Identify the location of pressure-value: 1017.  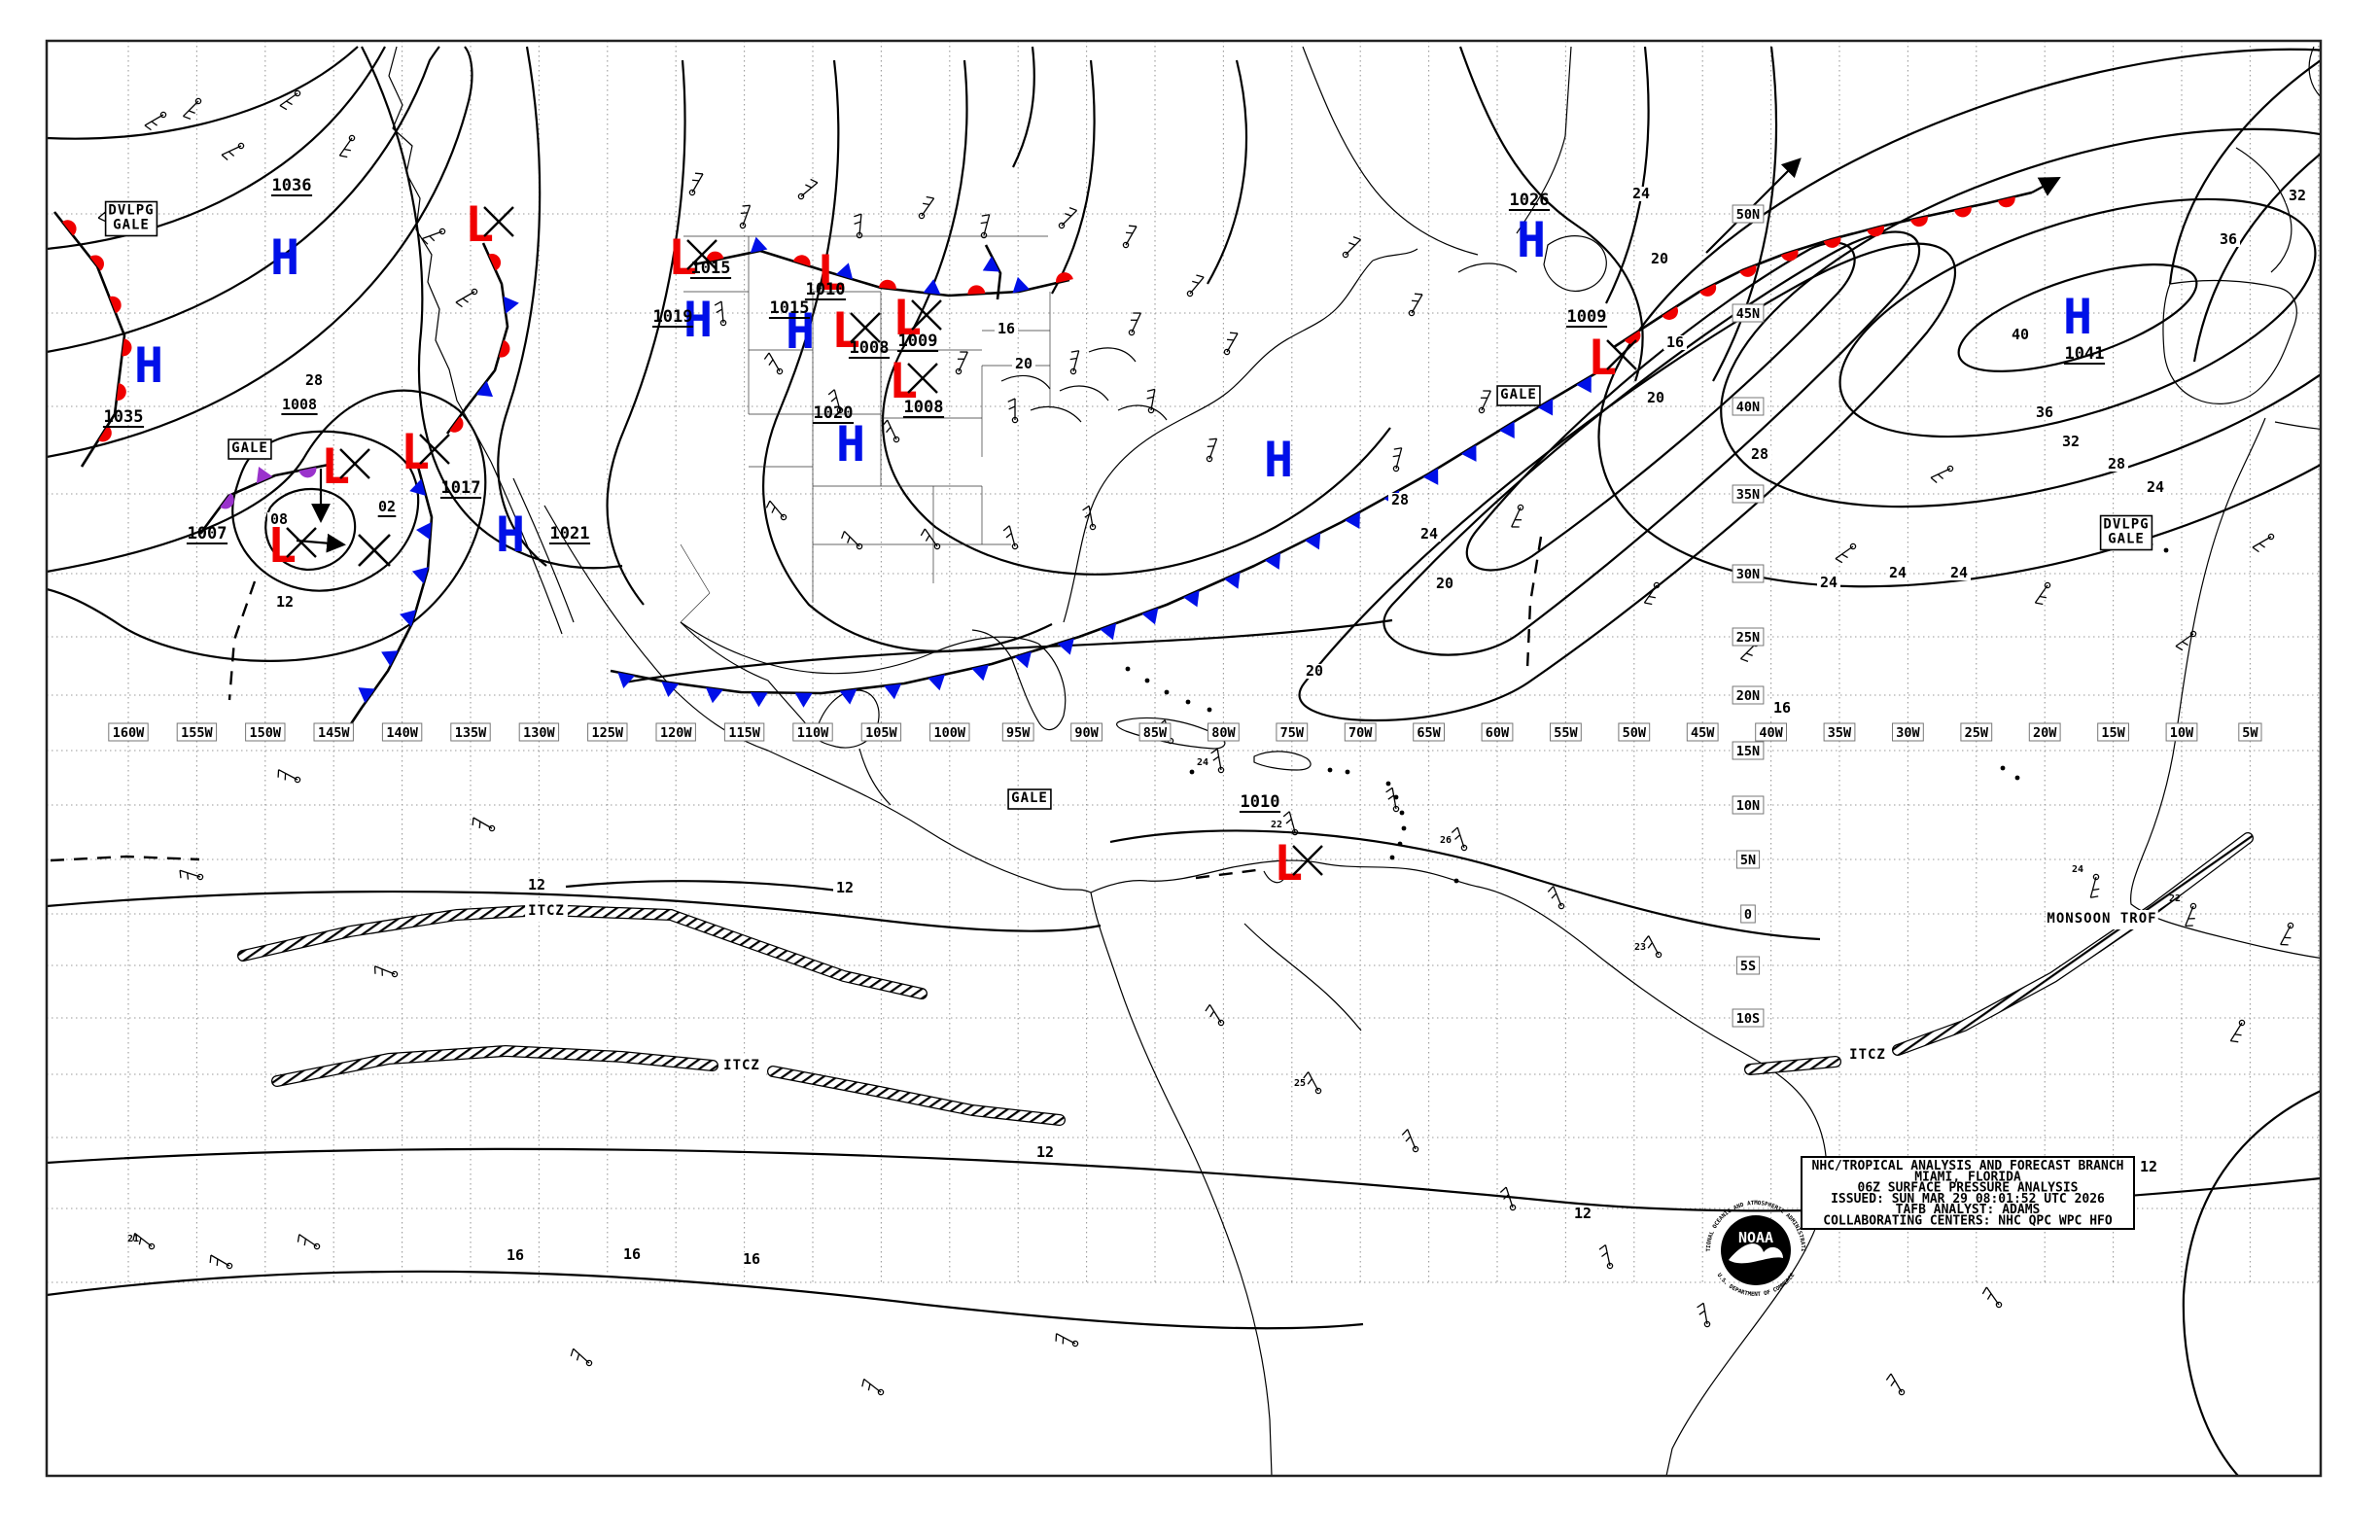
(461, 488).